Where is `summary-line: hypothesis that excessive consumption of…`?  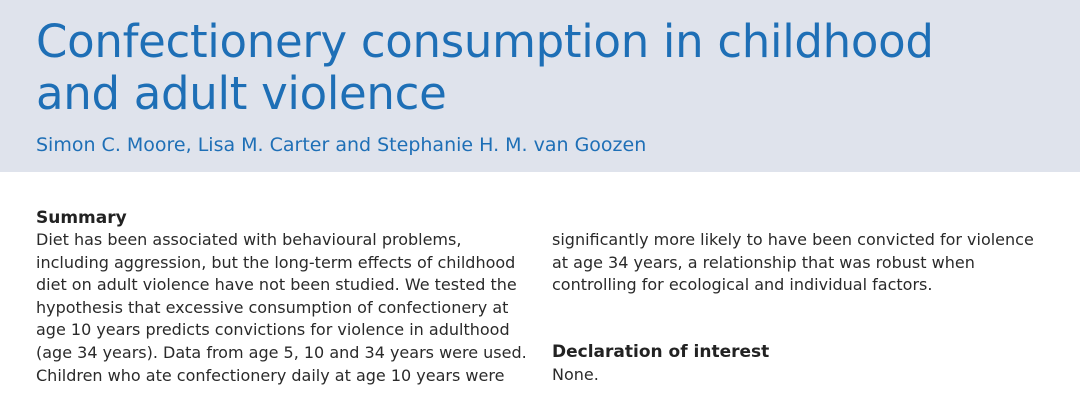
summary-line: hypothesis that excessive consumption of… is located at coordinates (272, 307).